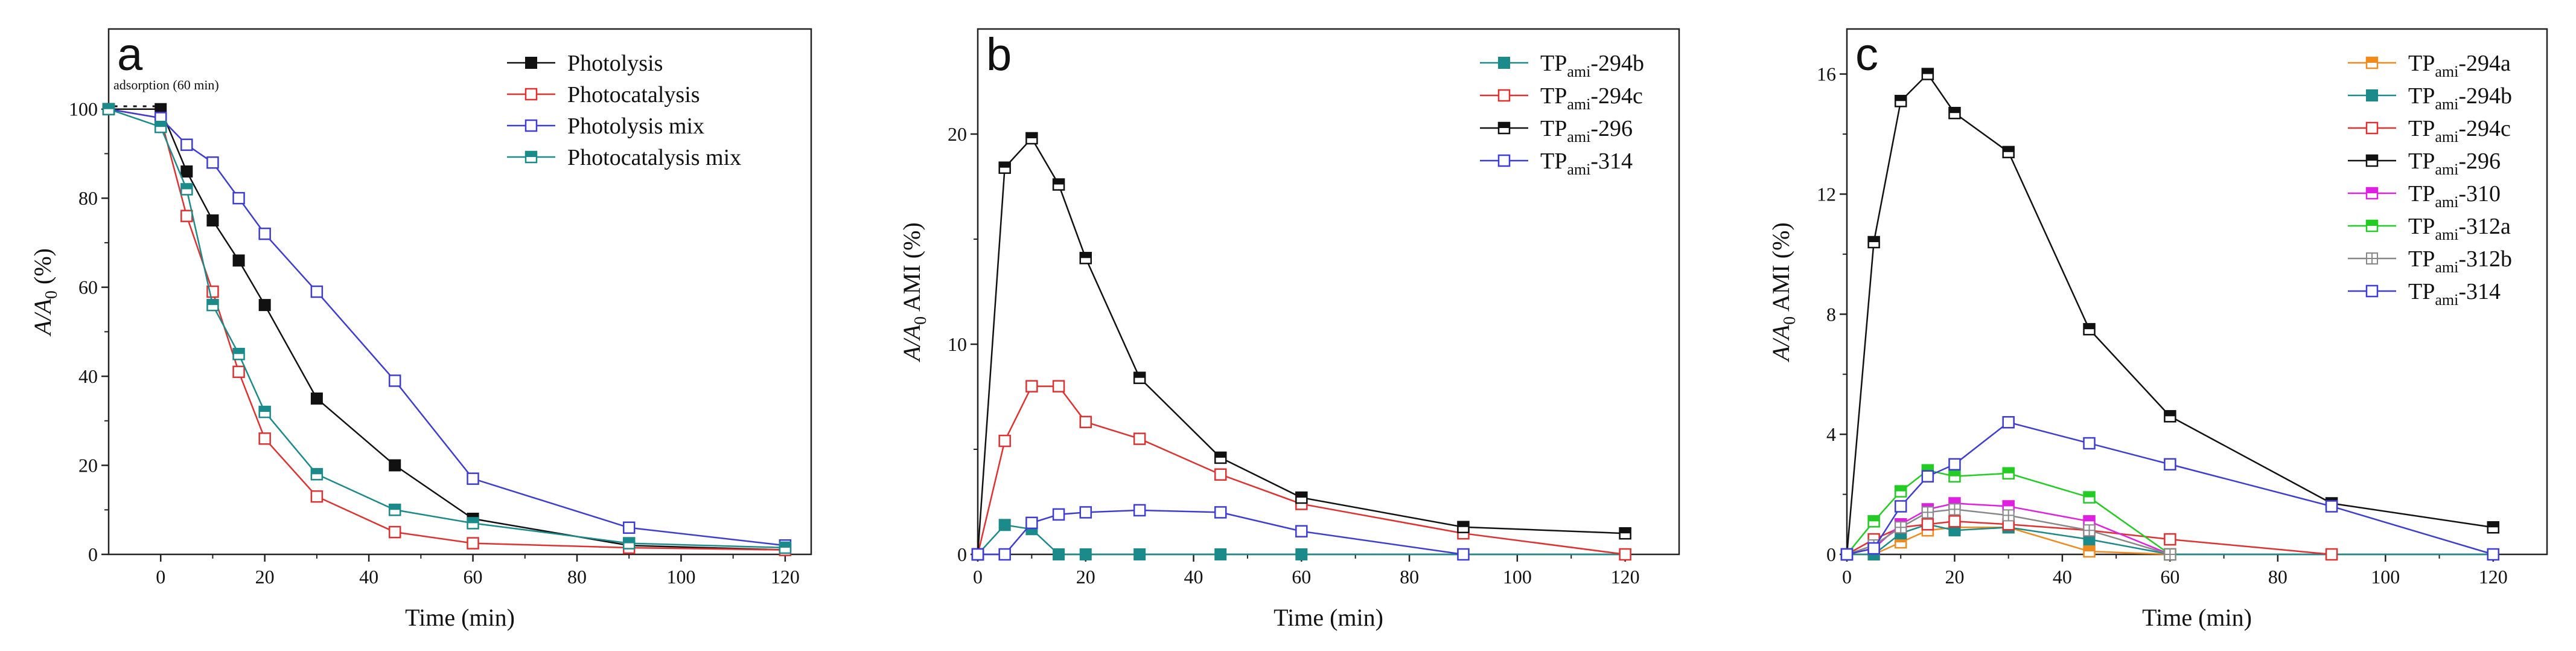  I want to click on legend-item: TPami-314, so click(1556, 163).